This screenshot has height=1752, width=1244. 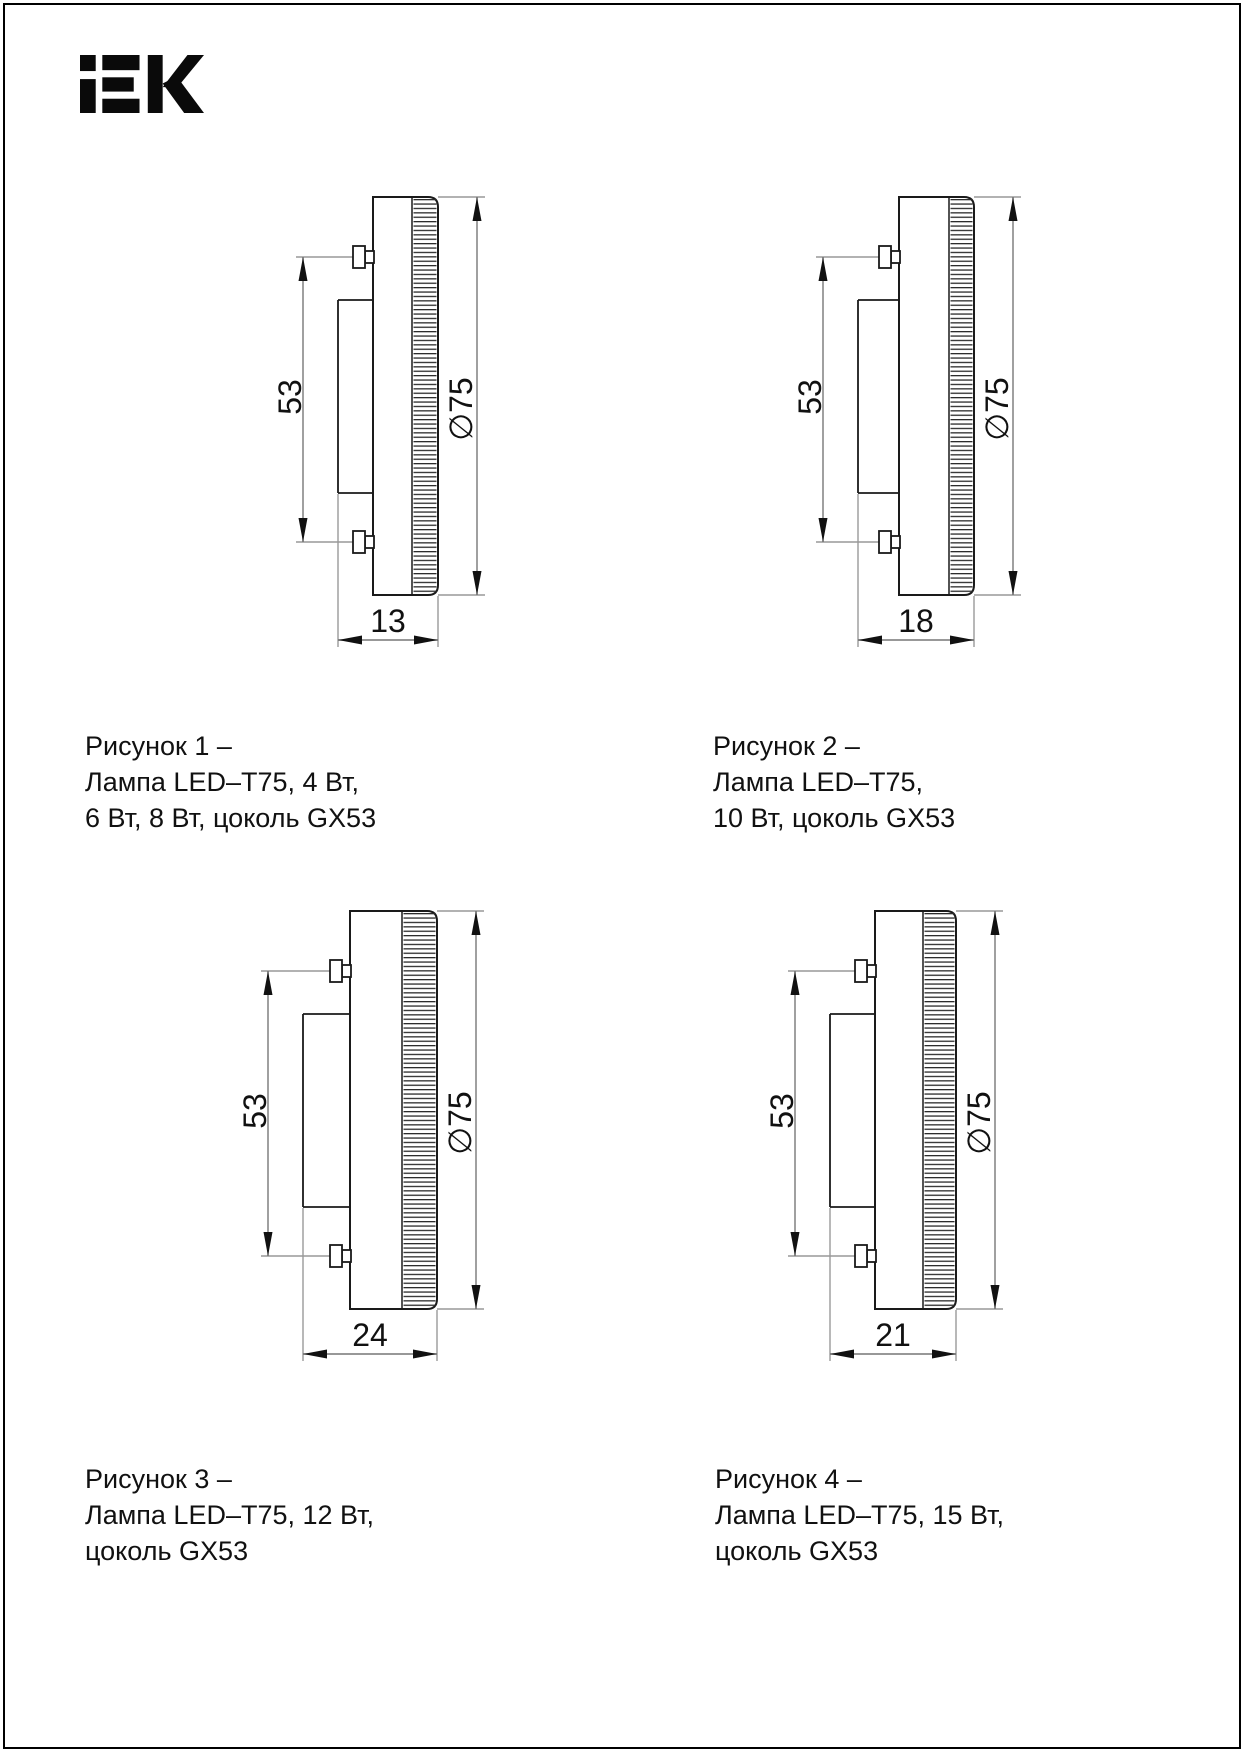 I want to click on logo-e-mid-bar, so click(x=118, y=84).